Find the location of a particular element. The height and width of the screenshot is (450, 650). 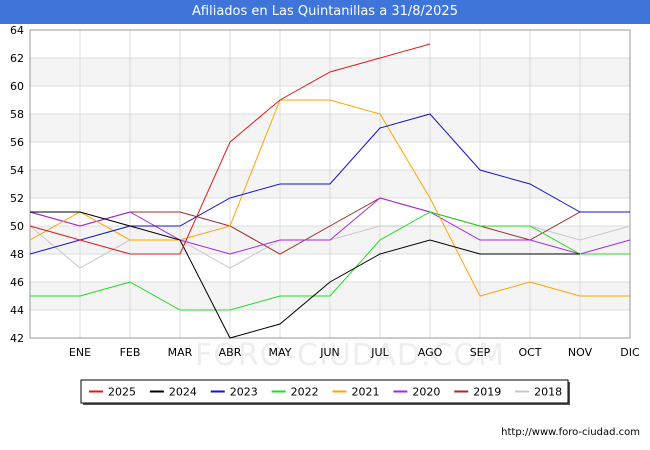

x-tick-label: AGO is located at coordinates (430, 352).